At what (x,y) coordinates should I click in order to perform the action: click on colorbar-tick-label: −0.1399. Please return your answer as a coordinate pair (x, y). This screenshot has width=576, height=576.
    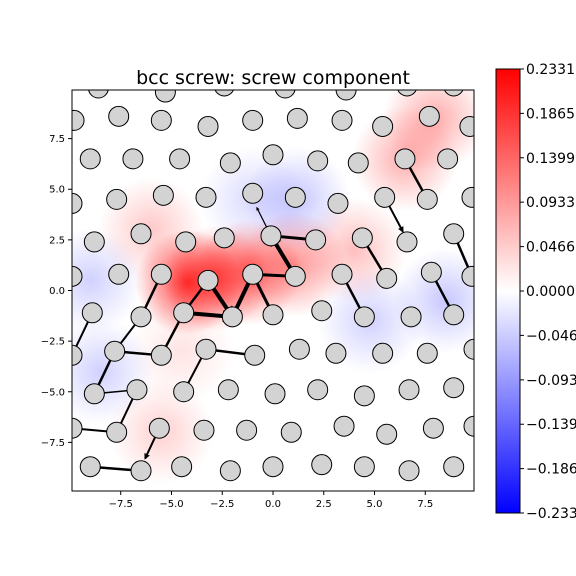
    Looking at the image, I should click on (551, 425).